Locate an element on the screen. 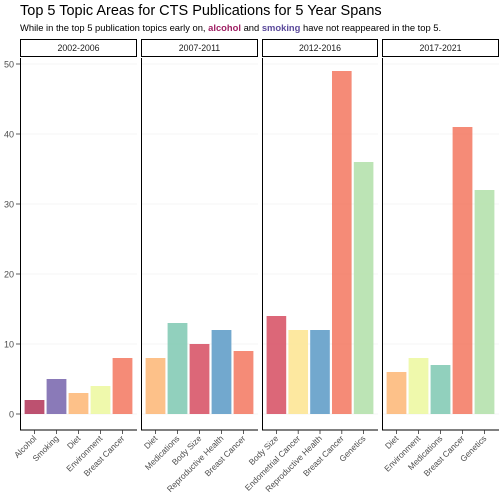 The width and height of the screenshot is (504, 504). subtitle-text-after: have not reappeared in the top 5. is located at coordinates (371, 27).